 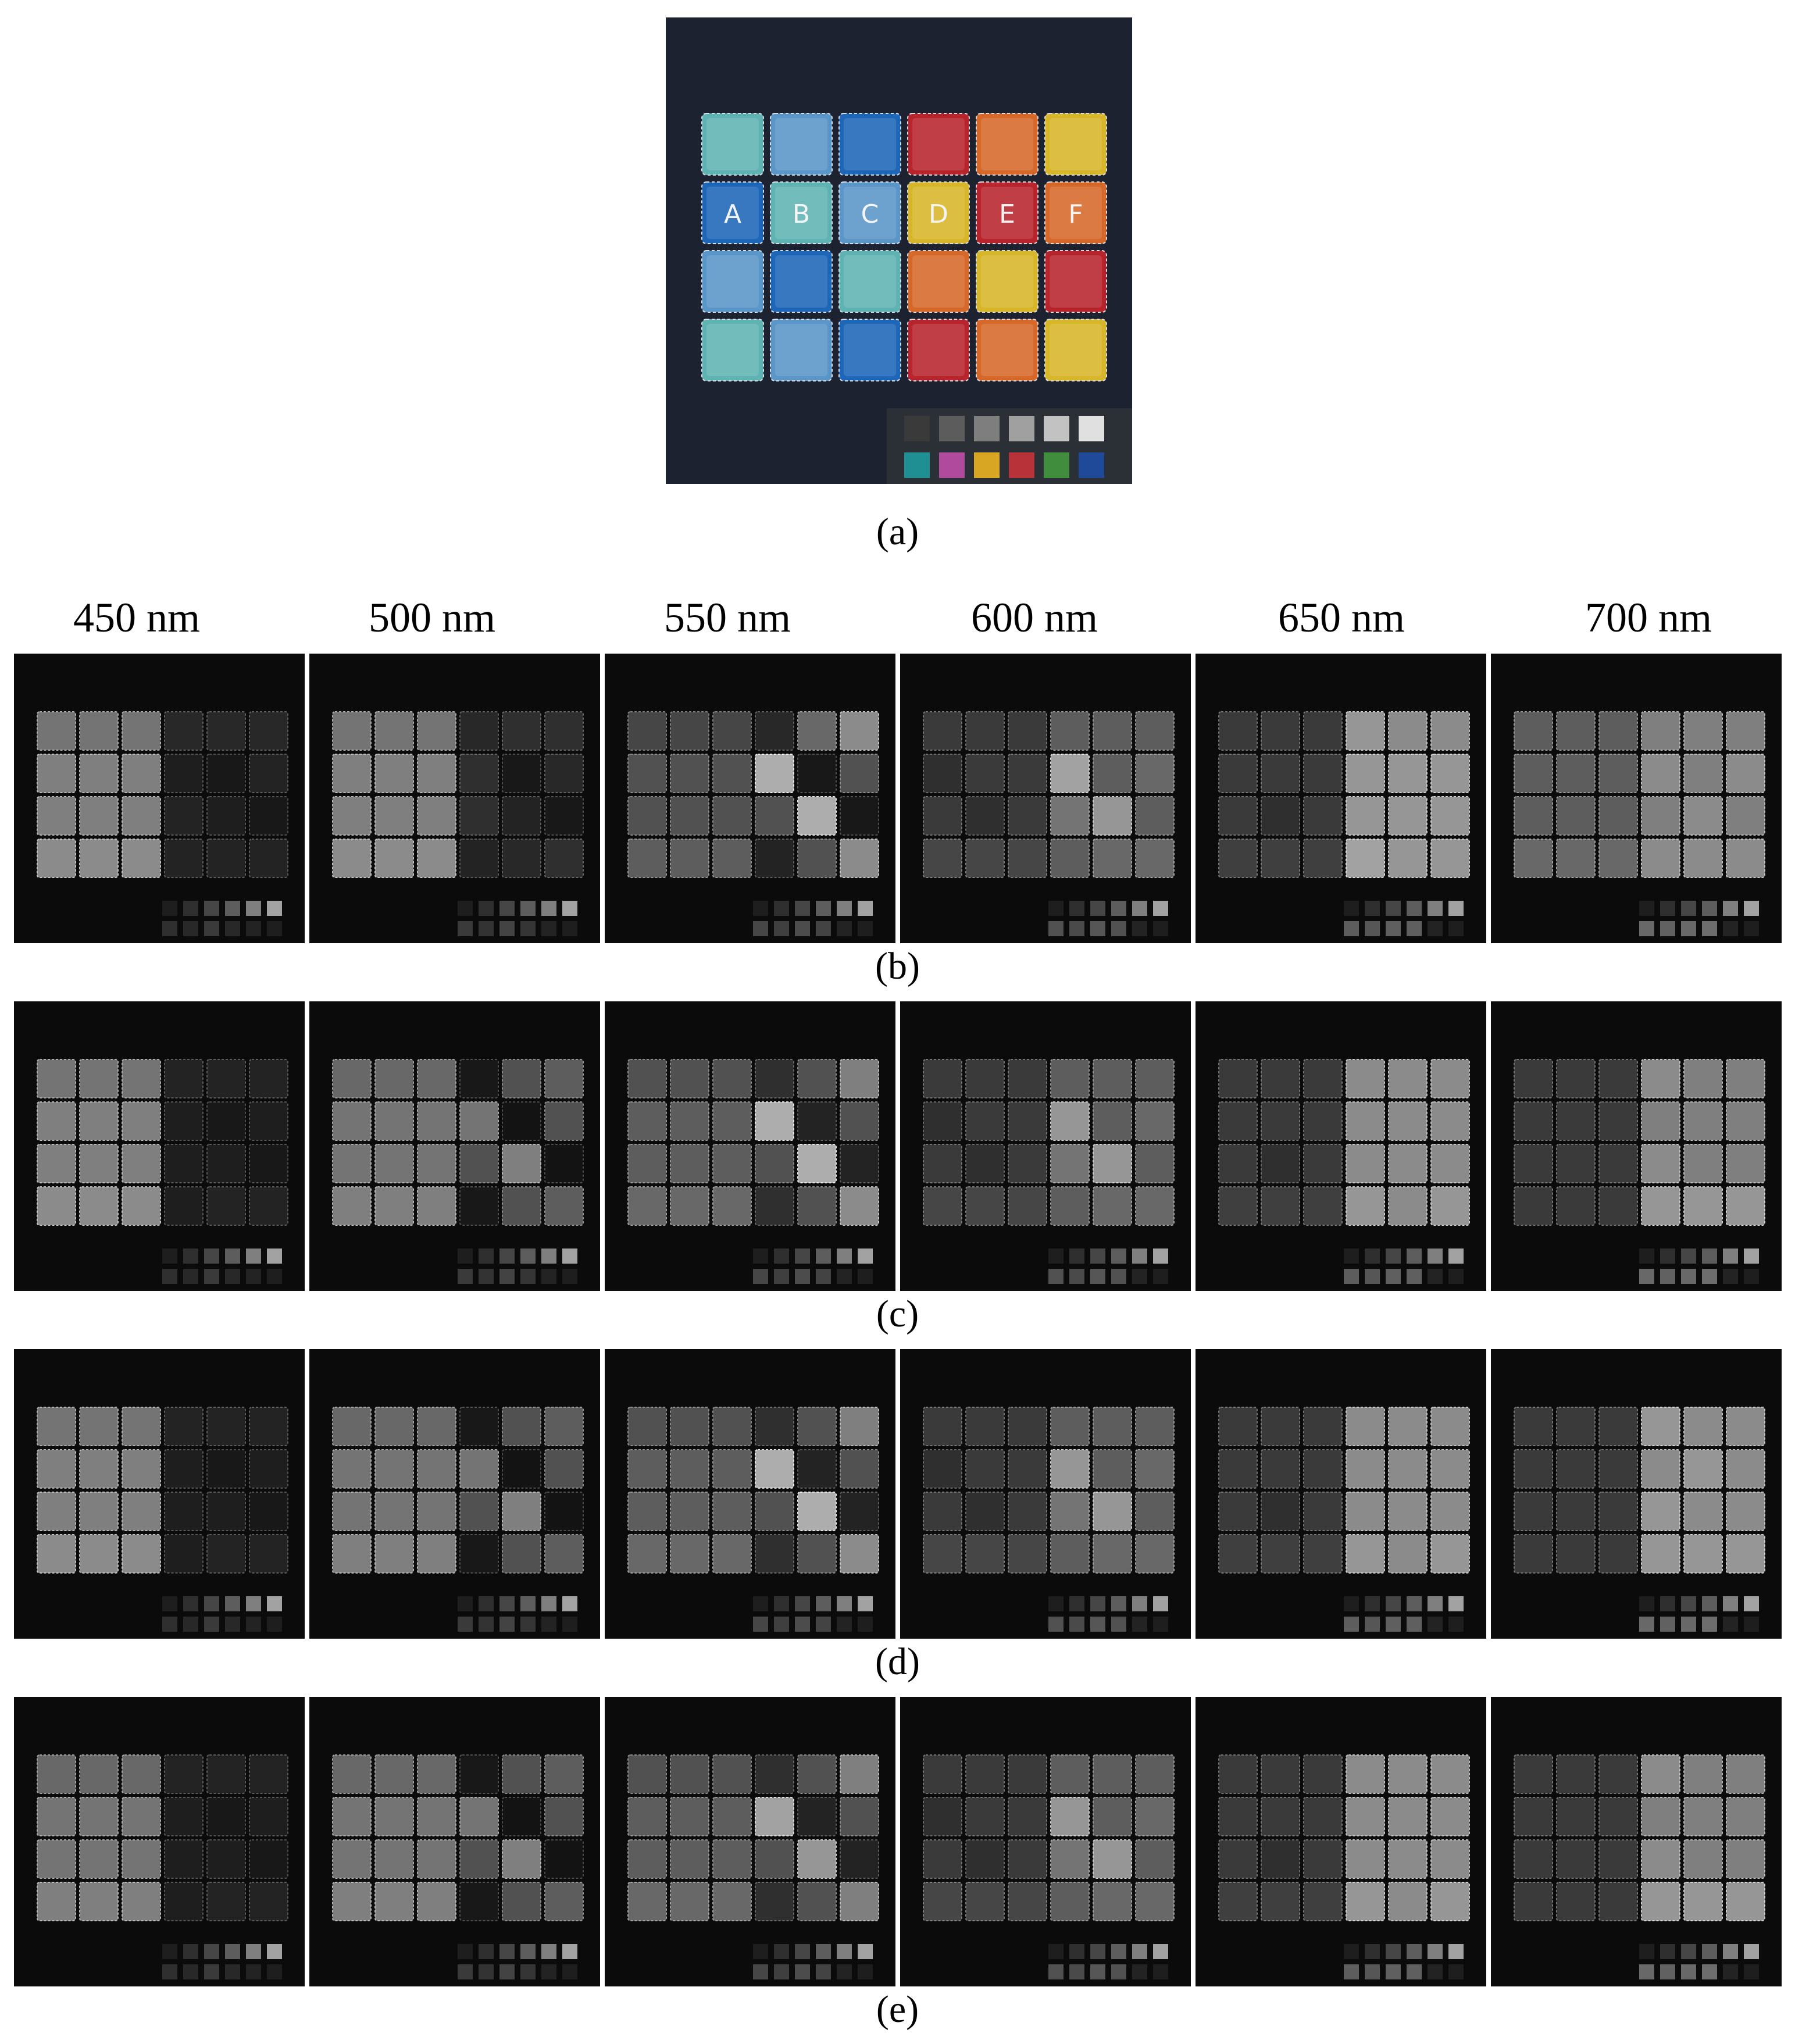 I want to click on caption-d: (d), so click(x=898, y=1661).